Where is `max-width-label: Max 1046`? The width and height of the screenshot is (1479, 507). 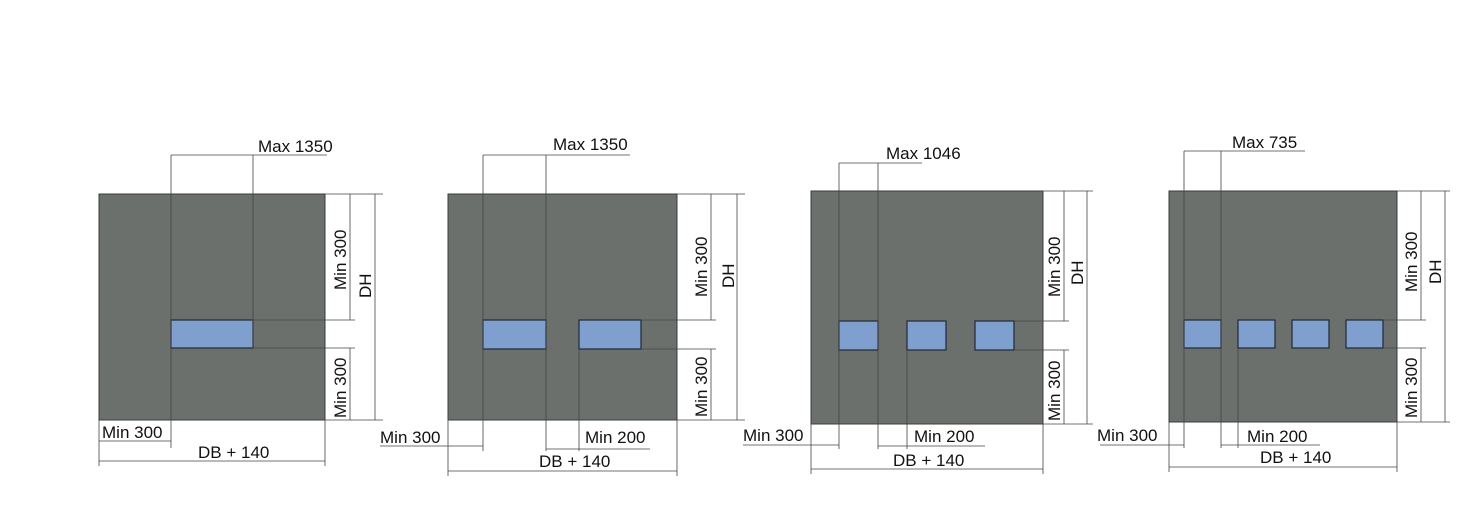 max-width-label: Max 1046 is located at coordinates (923, 153).